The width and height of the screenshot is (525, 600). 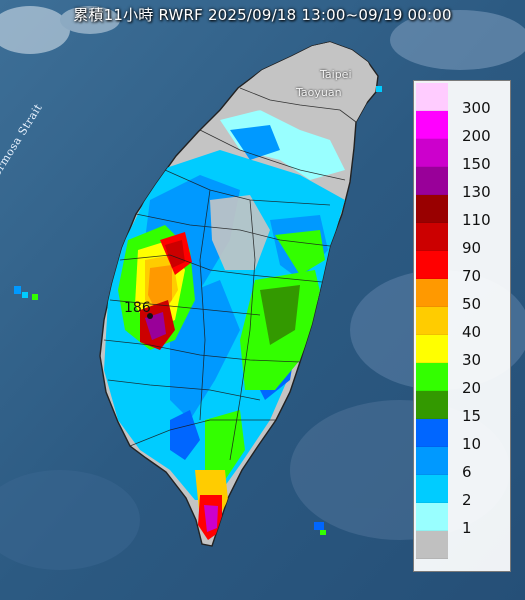 I want to click on legend-label: 20, so click(x=472, y=388).